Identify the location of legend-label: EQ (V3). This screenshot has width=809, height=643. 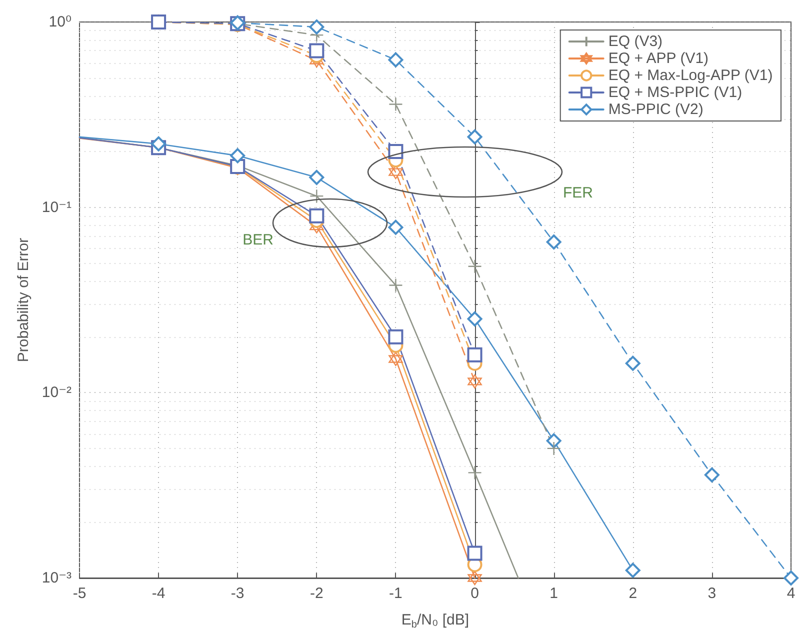
(635, 41).